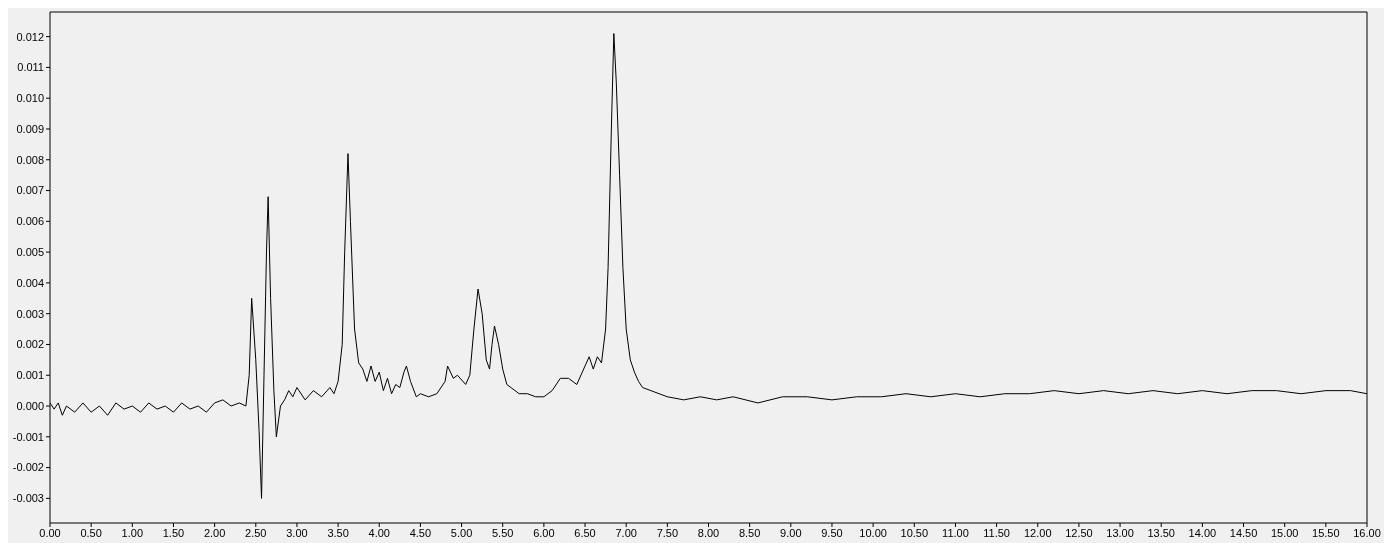 The image size is (1392, 543). Describe the element at coordinates (256, 532) in the screenshot. I see `x-tick-label: 2.50` at that location.